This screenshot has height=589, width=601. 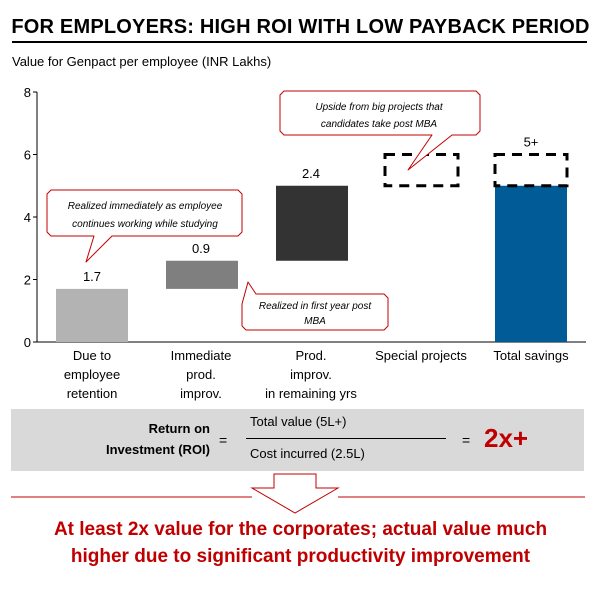 I want to click on bar-value-label: 0.9, so click(x=201, y=248).